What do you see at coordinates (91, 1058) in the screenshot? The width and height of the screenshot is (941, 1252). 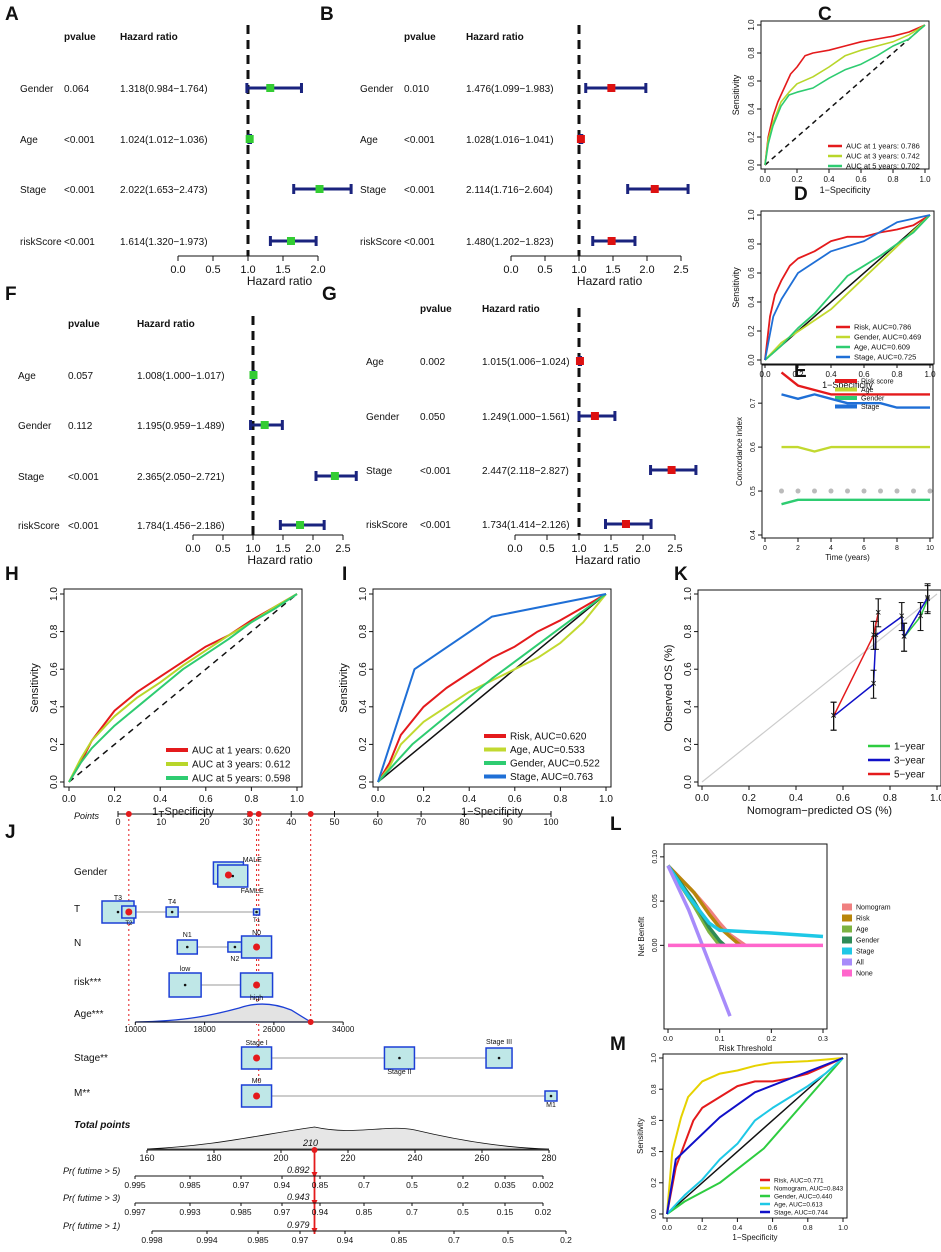 I see `variable-label: Stage**` at bounding box center [91, 1058].